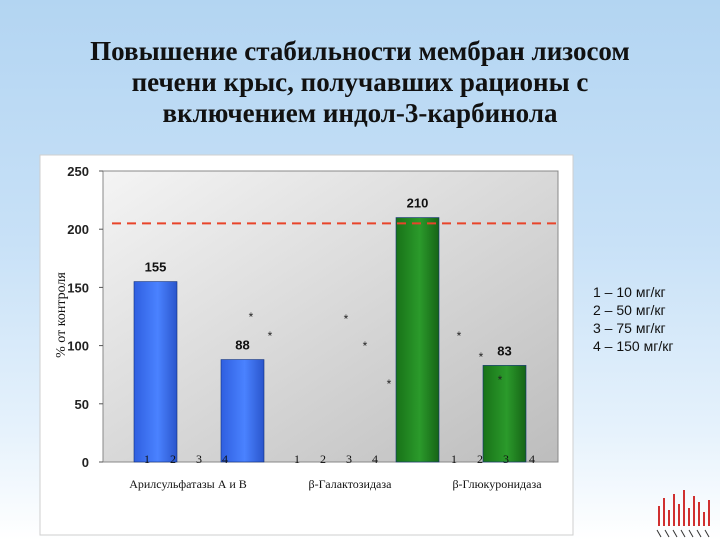 Image resolution: width=720 pixels, height=540 pixels. What do you see at coordinates (360, 113) in the screenshot?
I see `title-line-3: включением индол-3-карбинола` at bounding box center [360, 113].